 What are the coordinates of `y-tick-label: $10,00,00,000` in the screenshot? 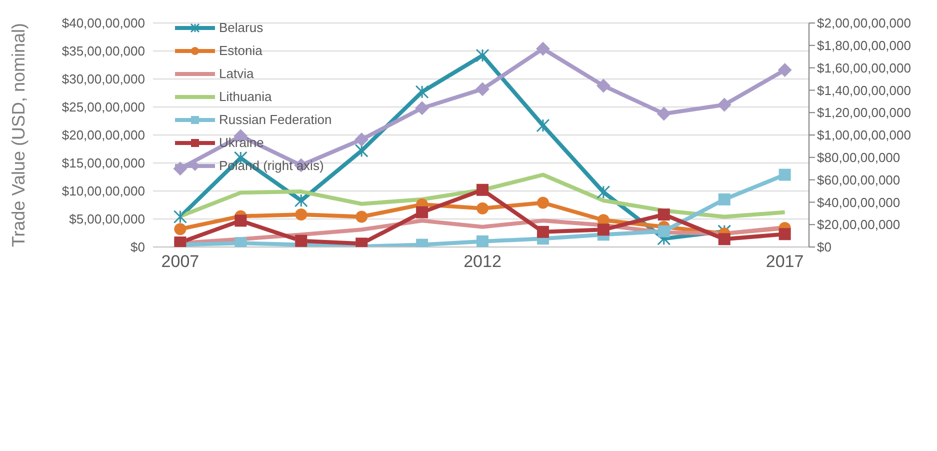 It's located at (103, 191).